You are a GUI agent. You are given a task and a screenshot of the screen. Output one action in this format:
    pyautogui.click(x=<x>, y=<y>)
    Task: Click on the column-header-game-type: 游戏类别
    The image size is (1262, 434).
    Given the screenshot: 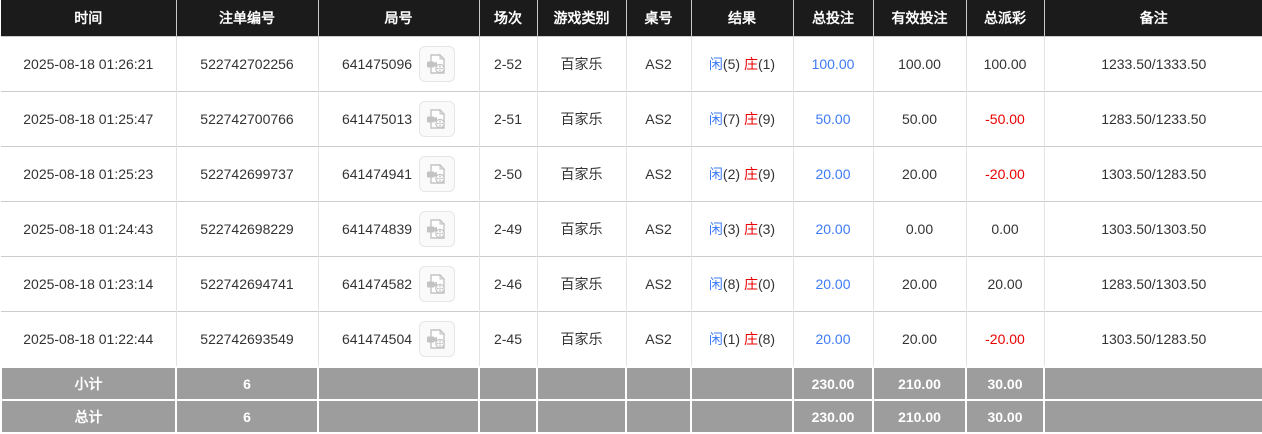 What is the action you would take?
    pyautogui.click(x=582, y=18)
    